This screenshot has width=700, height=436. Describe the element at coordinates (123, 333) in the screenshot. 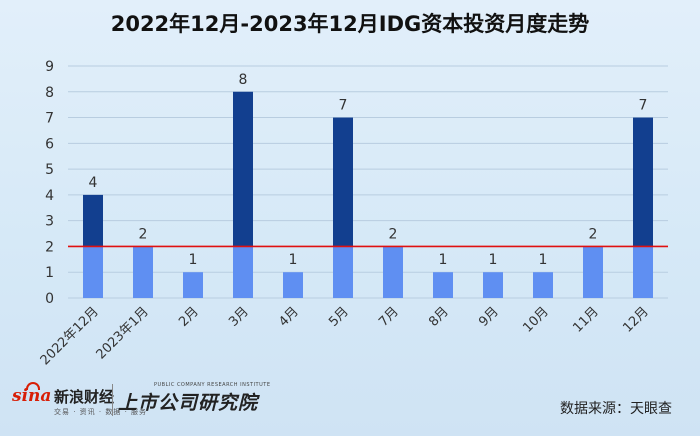

I see `x-tick-label: 2023年1月` at that location.